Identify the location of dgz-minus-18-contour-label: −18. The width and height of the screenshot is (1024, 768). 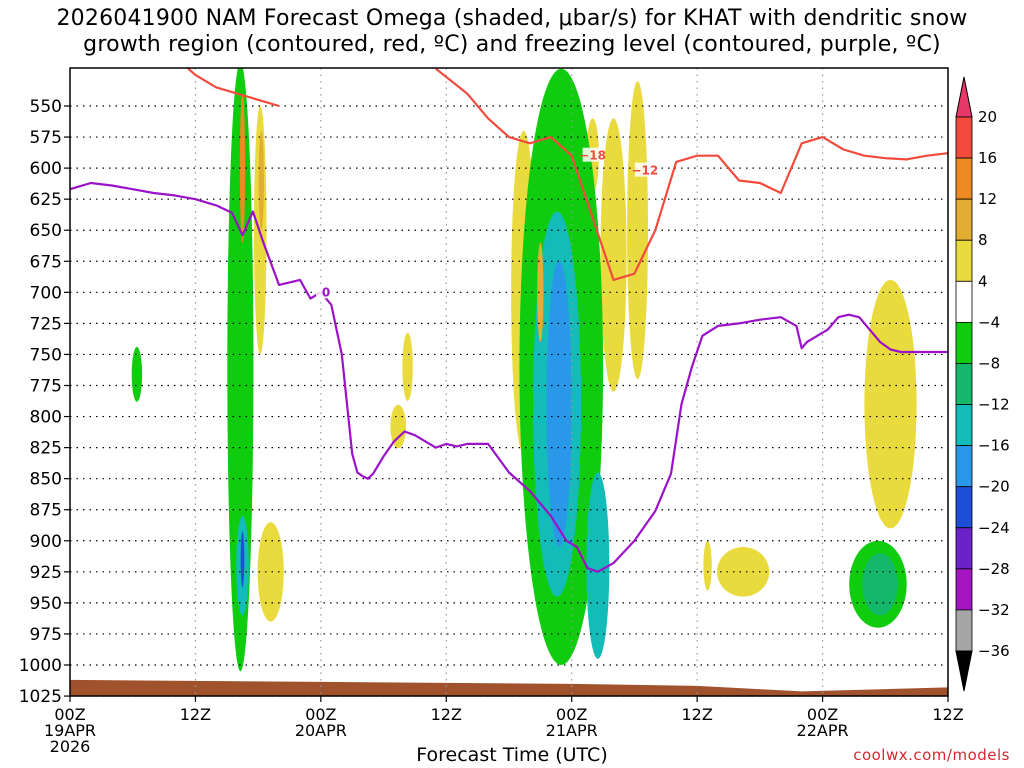
(592, 156).